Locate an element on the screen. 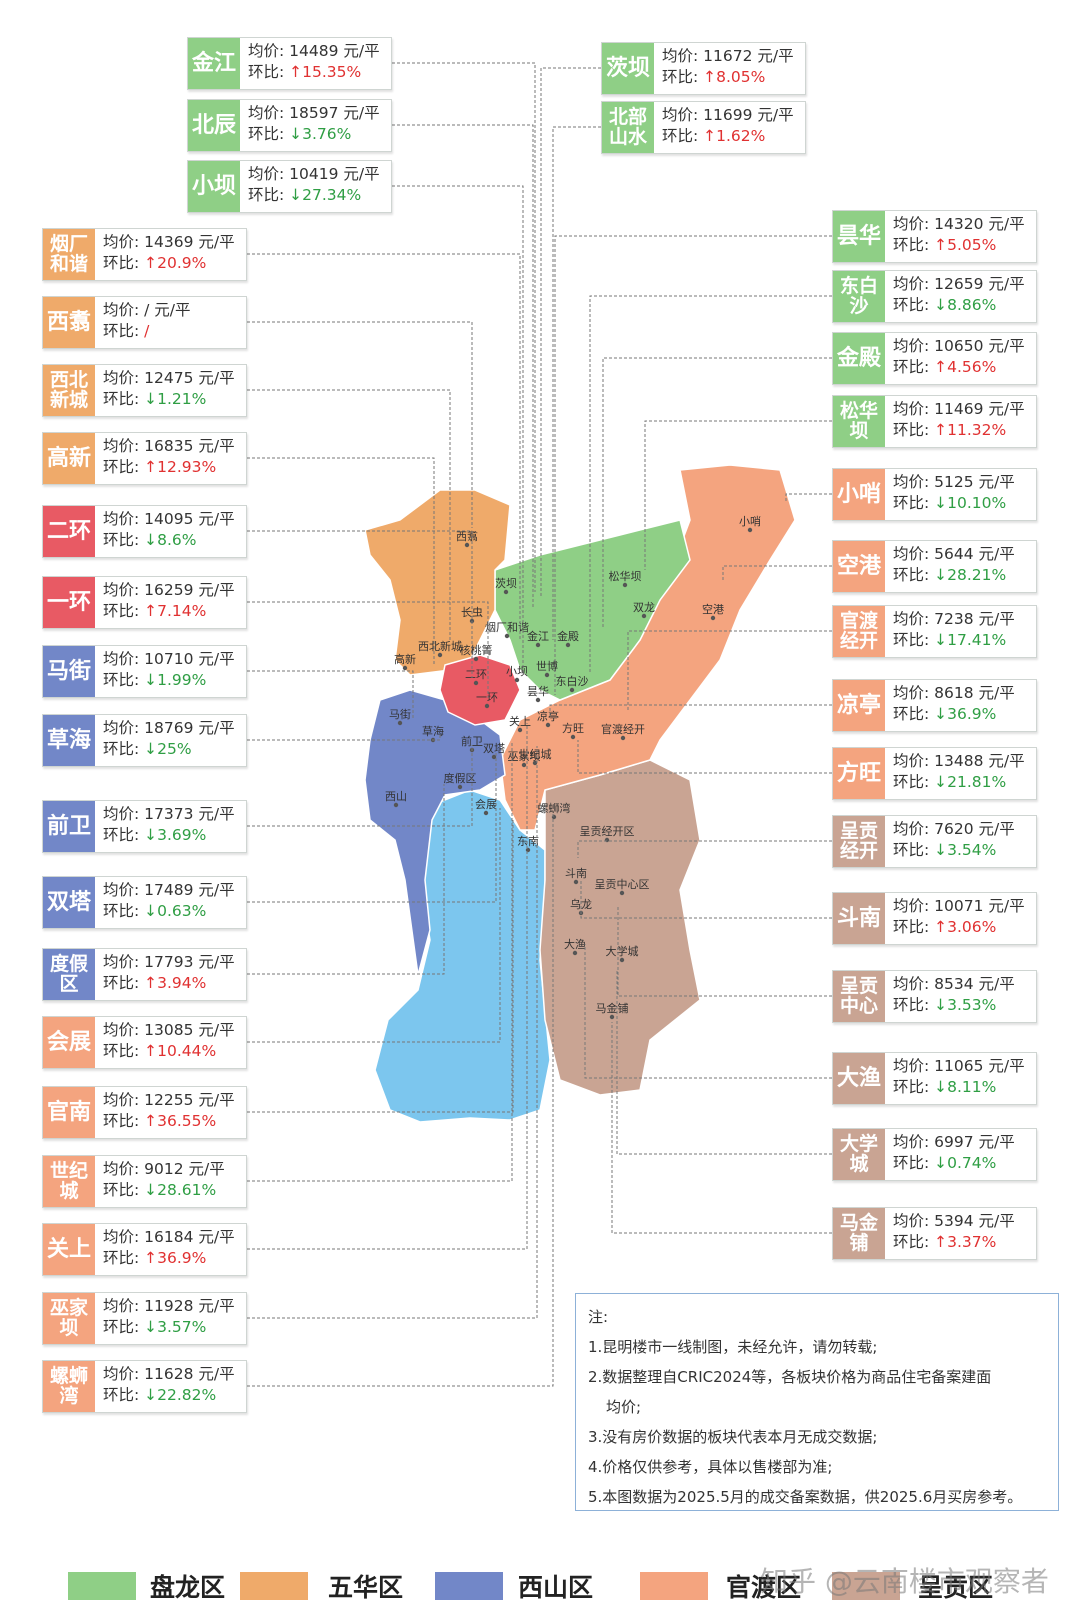 Image resolution: width=1080 pixels, height=1616 pixels. card-body: 均价: 9012 元/平 环比: ↓28.61% is located at coordinates (170, 1181).